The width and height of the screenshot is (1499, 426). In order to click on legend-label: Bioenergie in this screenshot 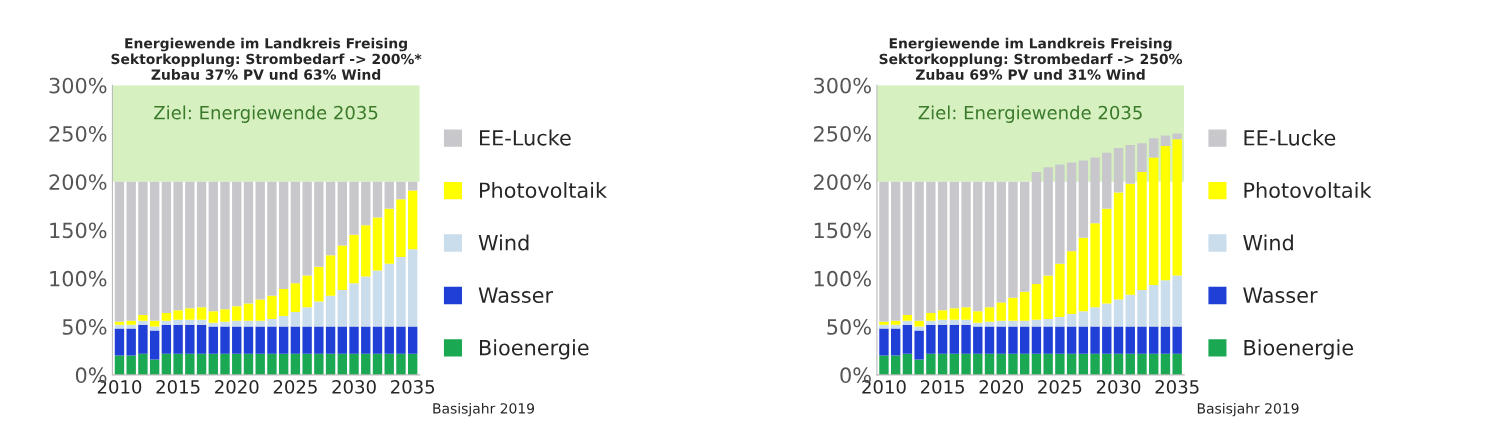, I will do `click(534, 349)`.